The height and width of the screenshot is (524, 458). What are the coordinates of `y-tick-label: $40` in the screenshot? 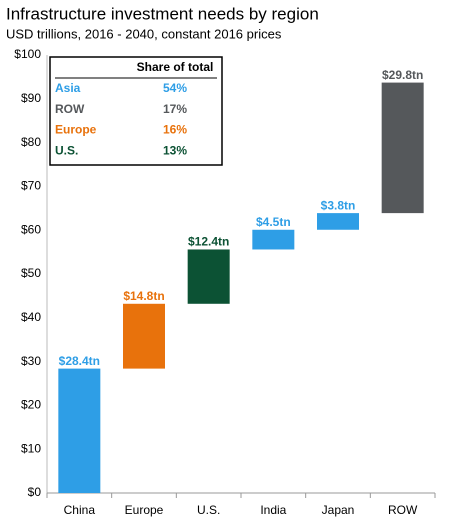 It's located at (31, 317).